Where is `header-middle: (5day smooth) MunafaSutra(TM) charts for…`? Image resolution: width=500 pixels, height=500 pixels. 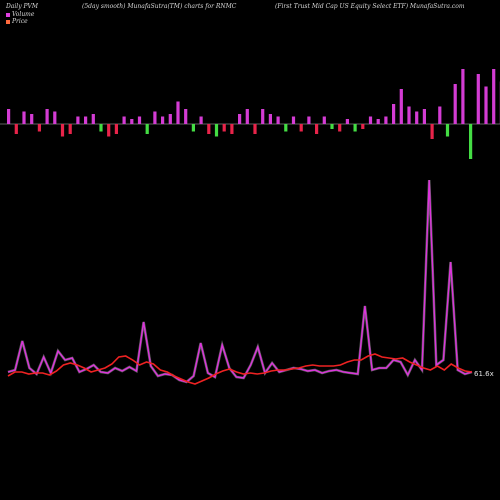
header-middle: (5day smooth) MunafaSutra(TM) charts for… is located at coordinates (159, 6).